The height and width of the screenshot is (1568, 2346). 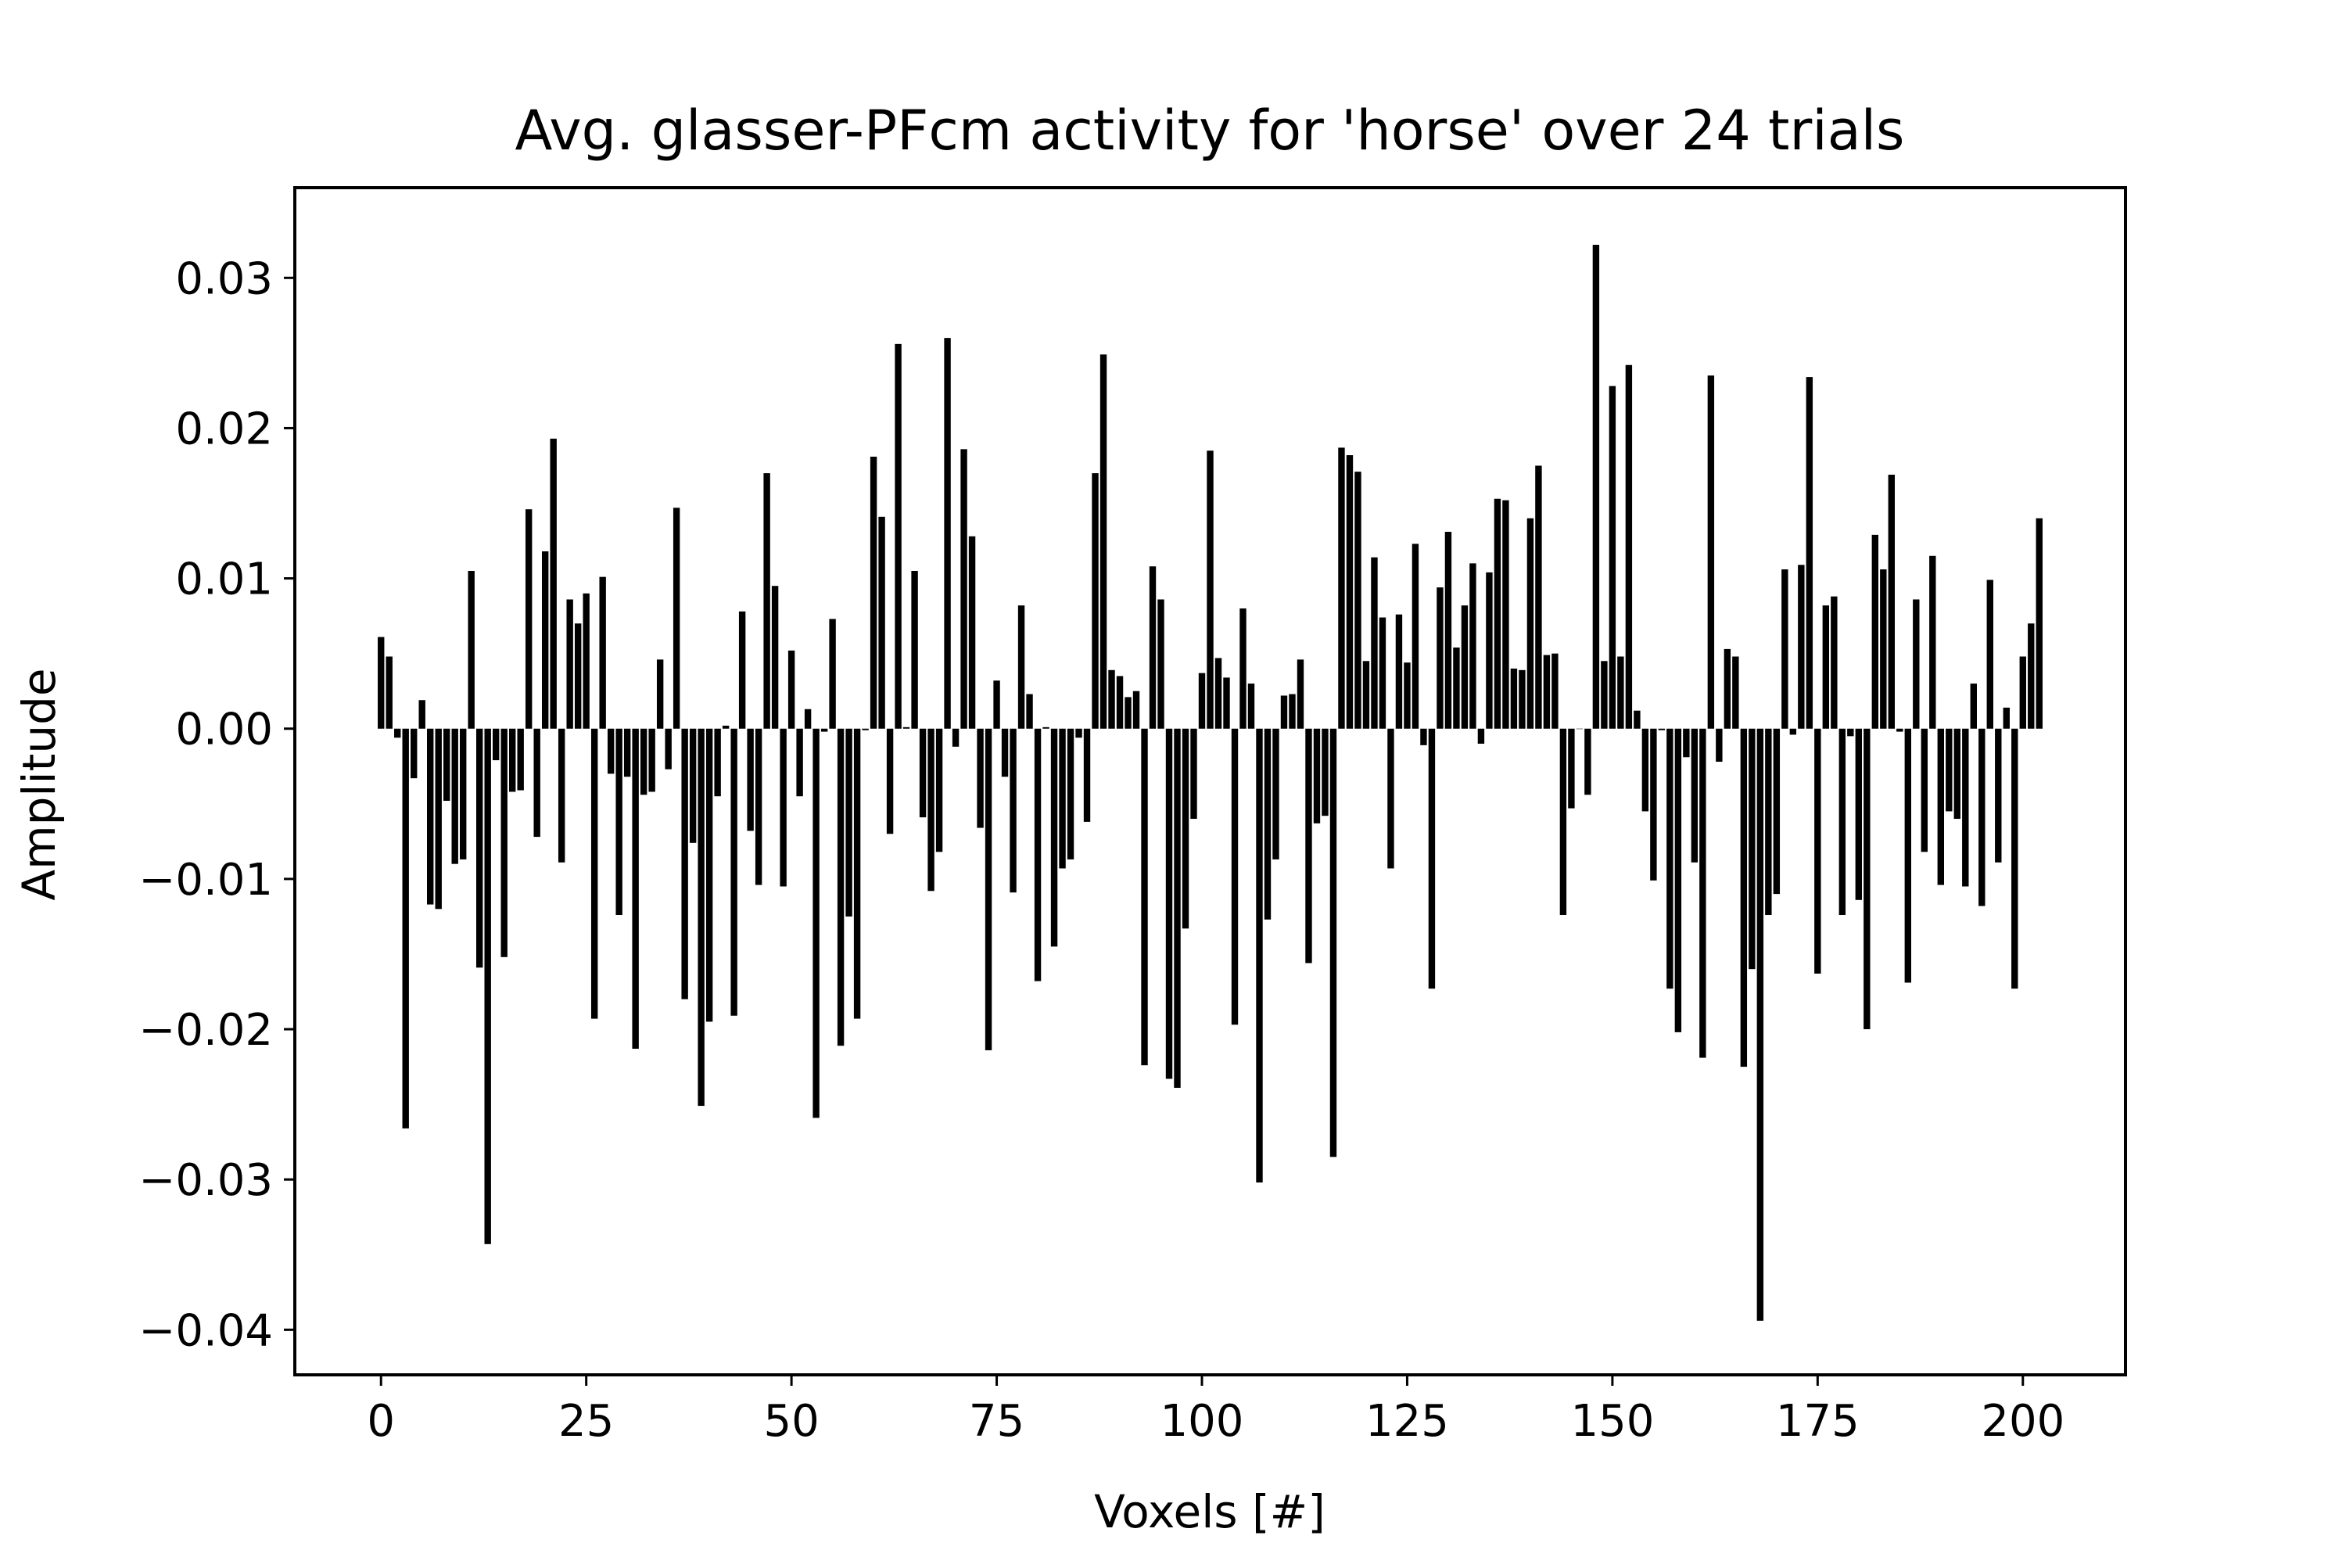 What do you see at coordinates (205, 1180) in the screenshot?
I see `y-tick-label: −0.03` at bounding box center [205, 1180].